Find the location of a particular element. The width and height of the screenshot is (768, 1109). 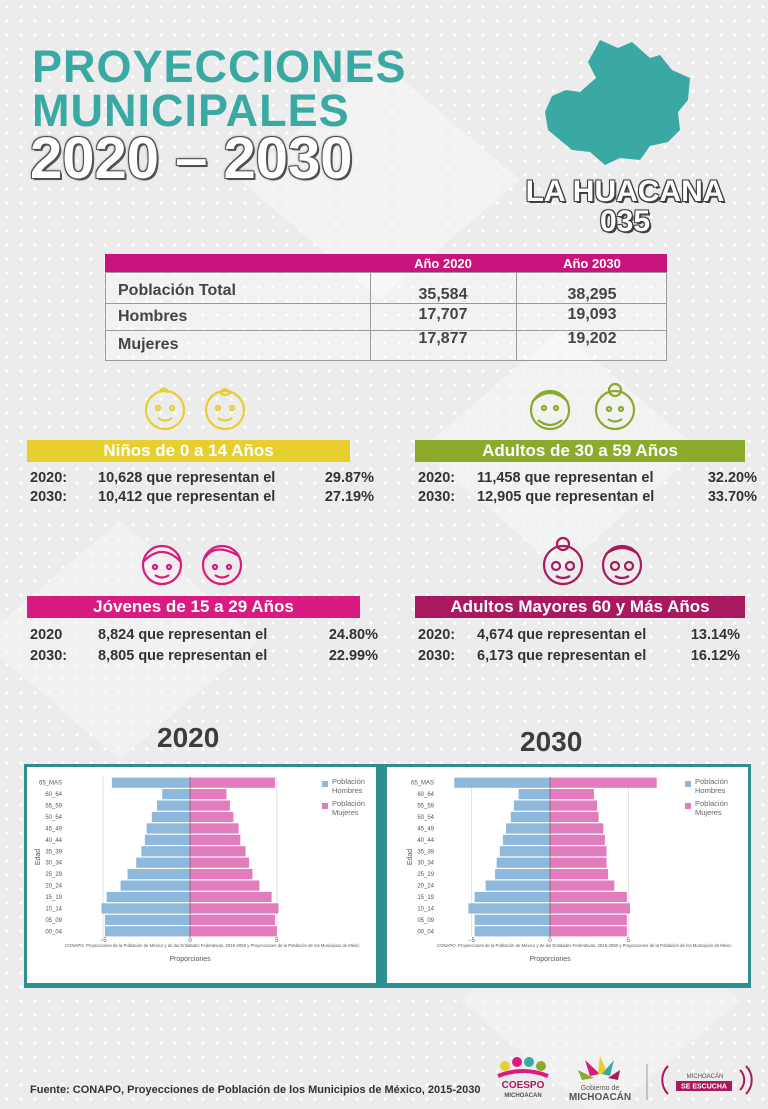

cell: 35,584 is located at coordinates (443, 294).